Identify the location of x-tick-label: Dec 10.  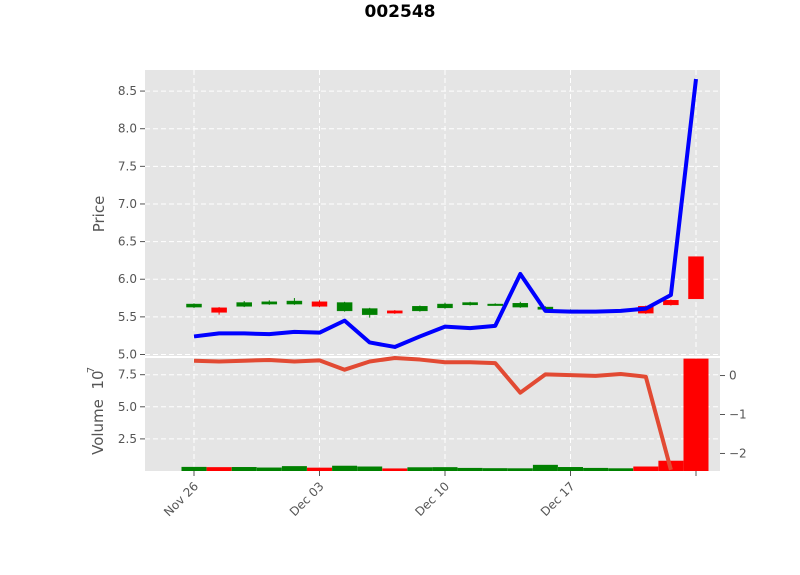
(432, 499).